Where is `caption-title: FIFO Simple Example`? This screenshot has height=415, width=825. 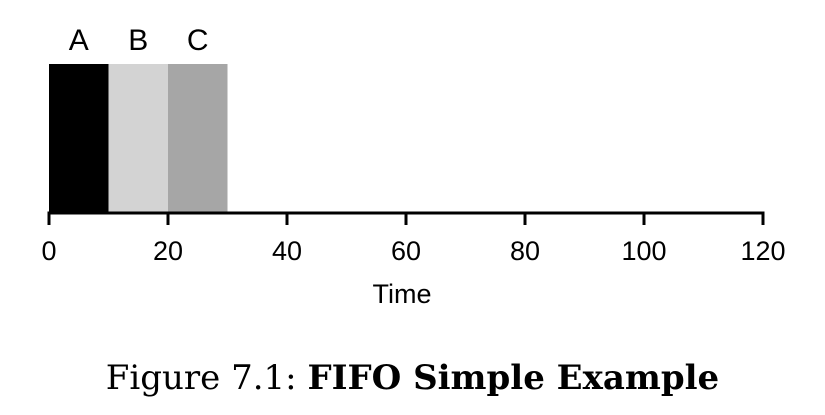 caption-title: FIFO Simple Example is located at coordinates (513, 378).